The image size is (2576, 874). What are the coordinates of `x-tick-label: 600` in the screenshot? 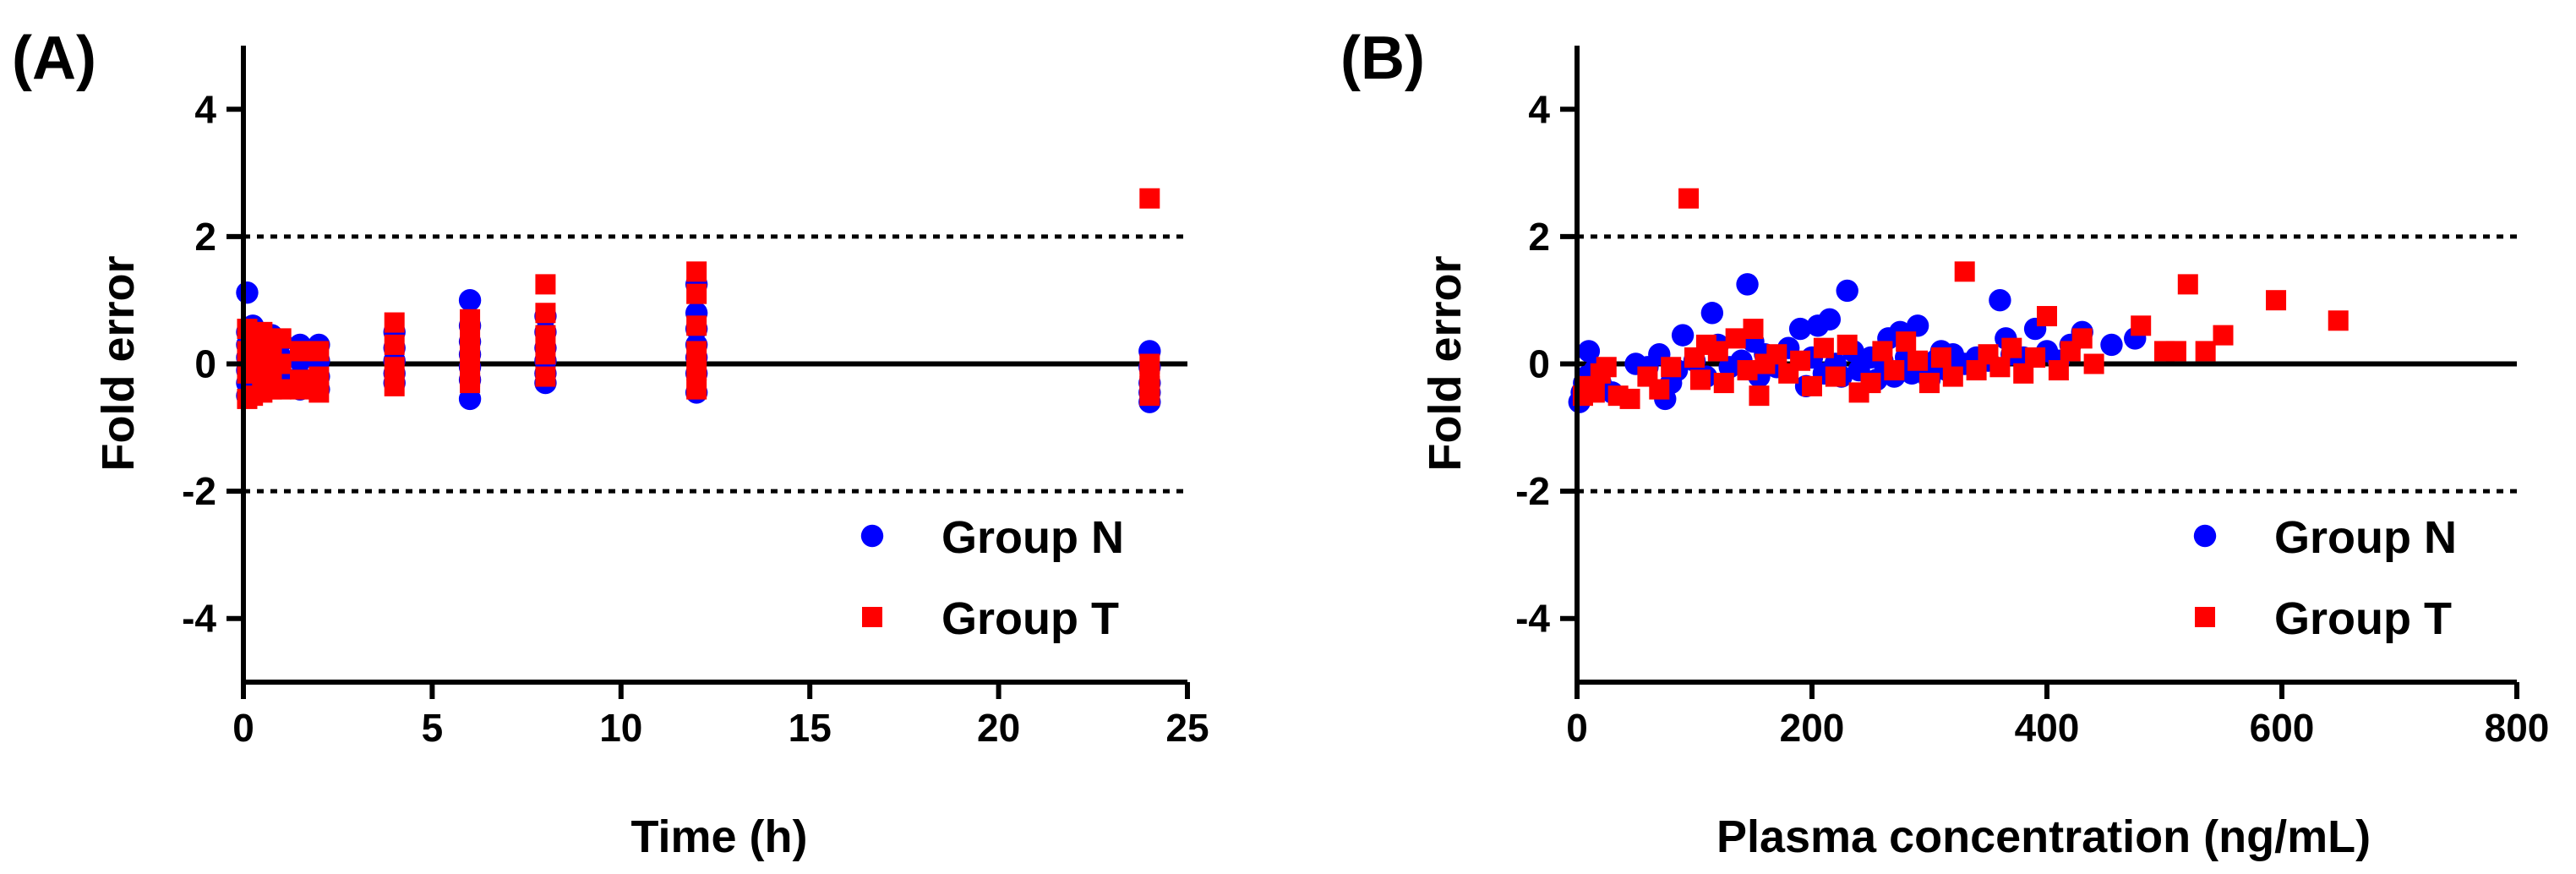 It's located at (2282, 728).